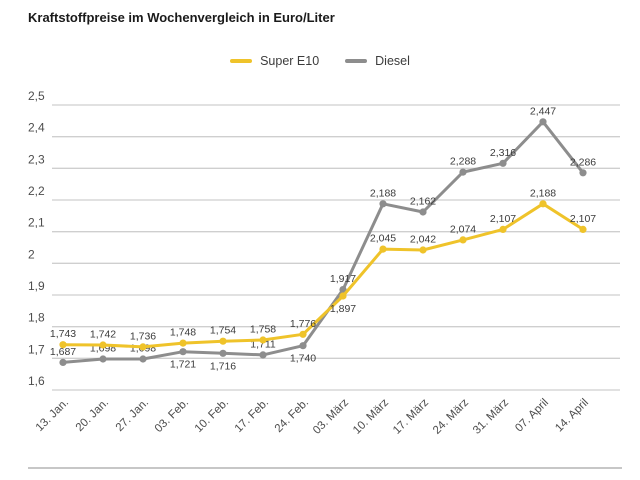 The image size is (640, 480). Describe the element at coordinates (103, 335) in the screenshot. I see `data-label: 1,742` at that location.